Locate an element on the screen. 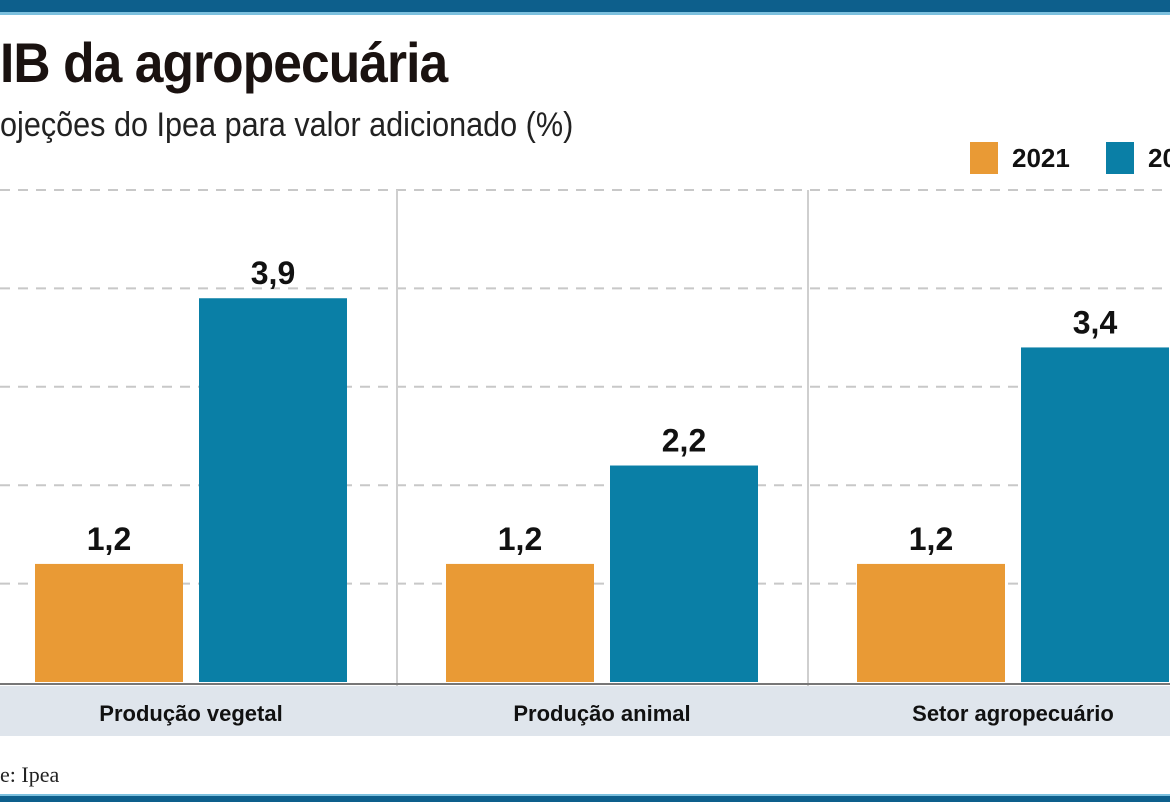 The image size is (1170, 802). category-label: Setor agropecuário is located at coordinates (1013, 713).